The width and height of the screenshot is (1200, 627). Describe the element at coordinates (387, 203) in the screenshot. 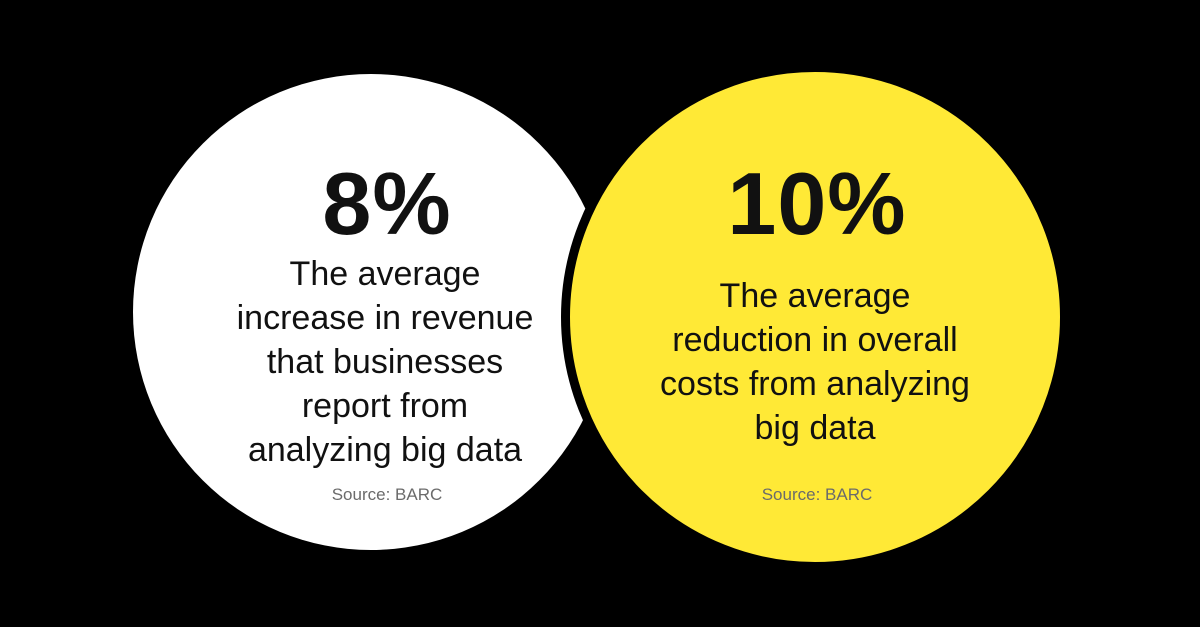

I see `revenue-stat-value: 8%` at that location.